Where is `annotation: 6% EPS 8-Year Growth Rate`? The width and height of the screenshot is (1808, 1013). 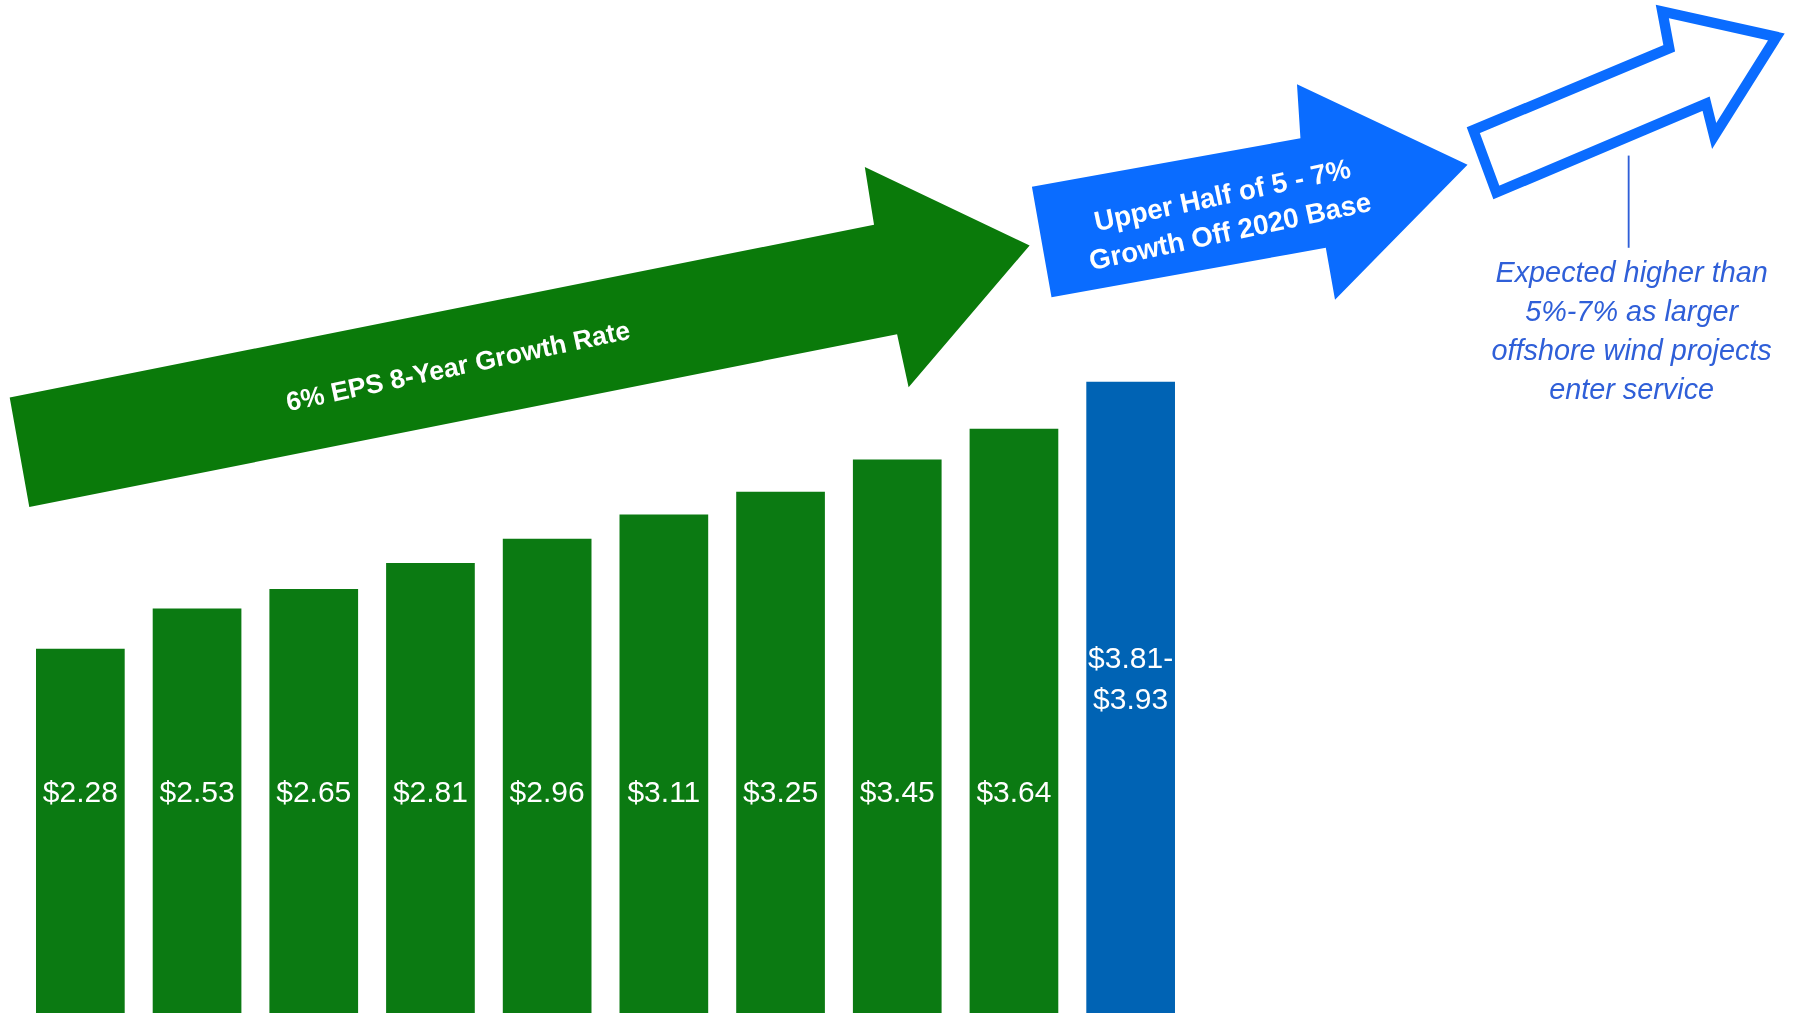 annotation: 6% EPS 8-Year Growth Rate is located at coordinates (457, 366).